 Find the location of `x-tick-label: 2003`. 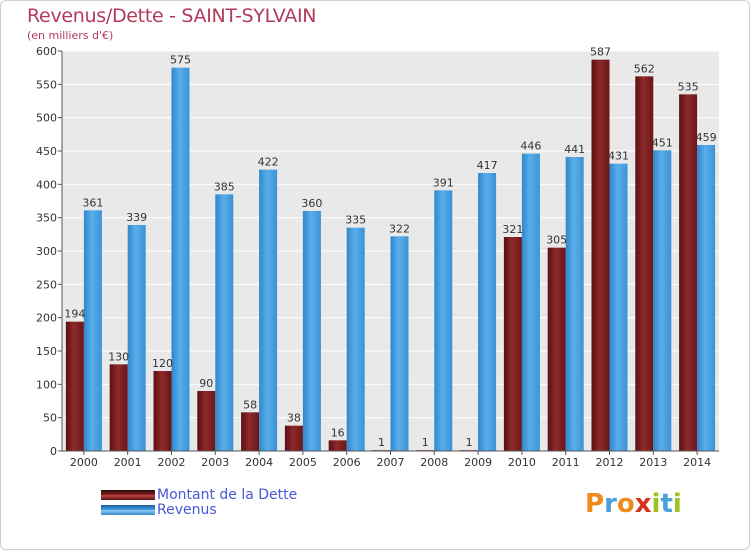

x-tick-label: 2003 is located at coordinates (215, 462).